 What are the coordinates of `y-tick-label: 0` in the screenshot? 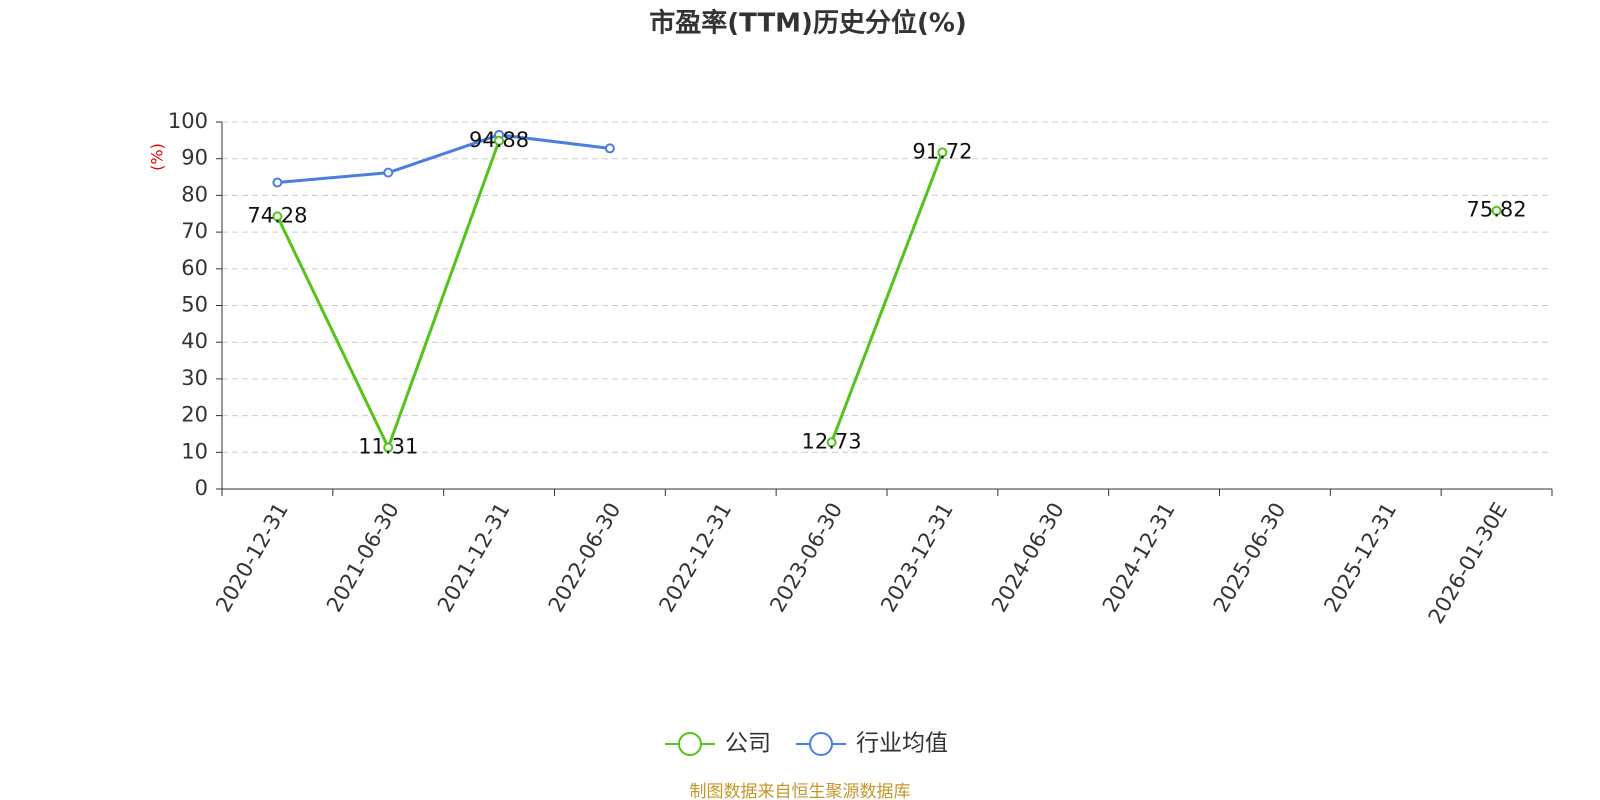 It's located at (201, 488).